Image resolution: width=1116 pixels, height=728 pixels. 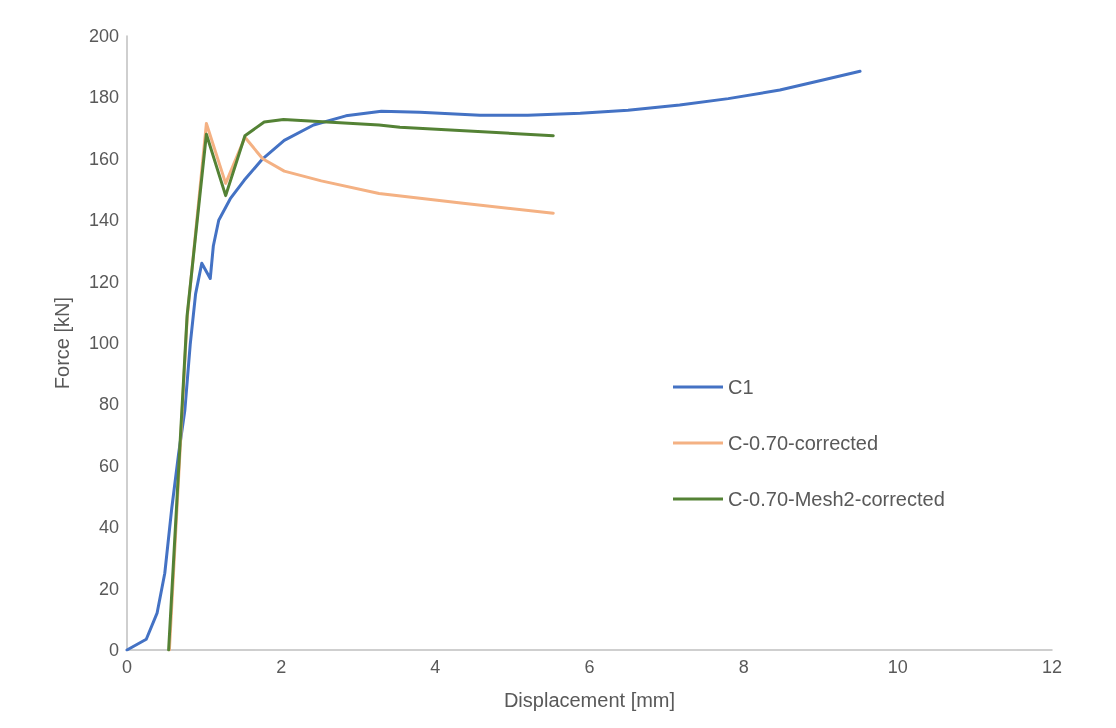 I want to click on legend-label: C-0.70-corrected, so click(x=803, y=443).